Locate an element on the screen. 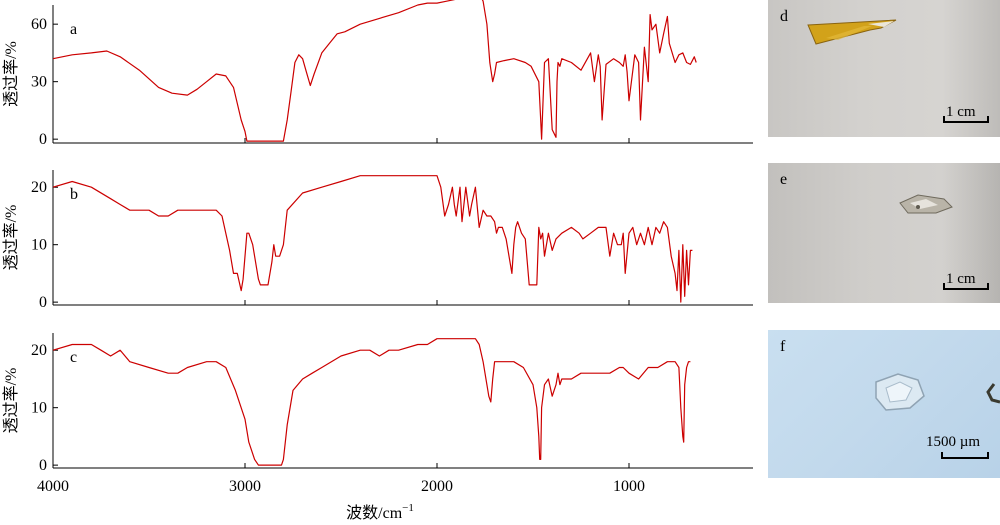  panel-label-b: b is located at coordinates (74, 194).